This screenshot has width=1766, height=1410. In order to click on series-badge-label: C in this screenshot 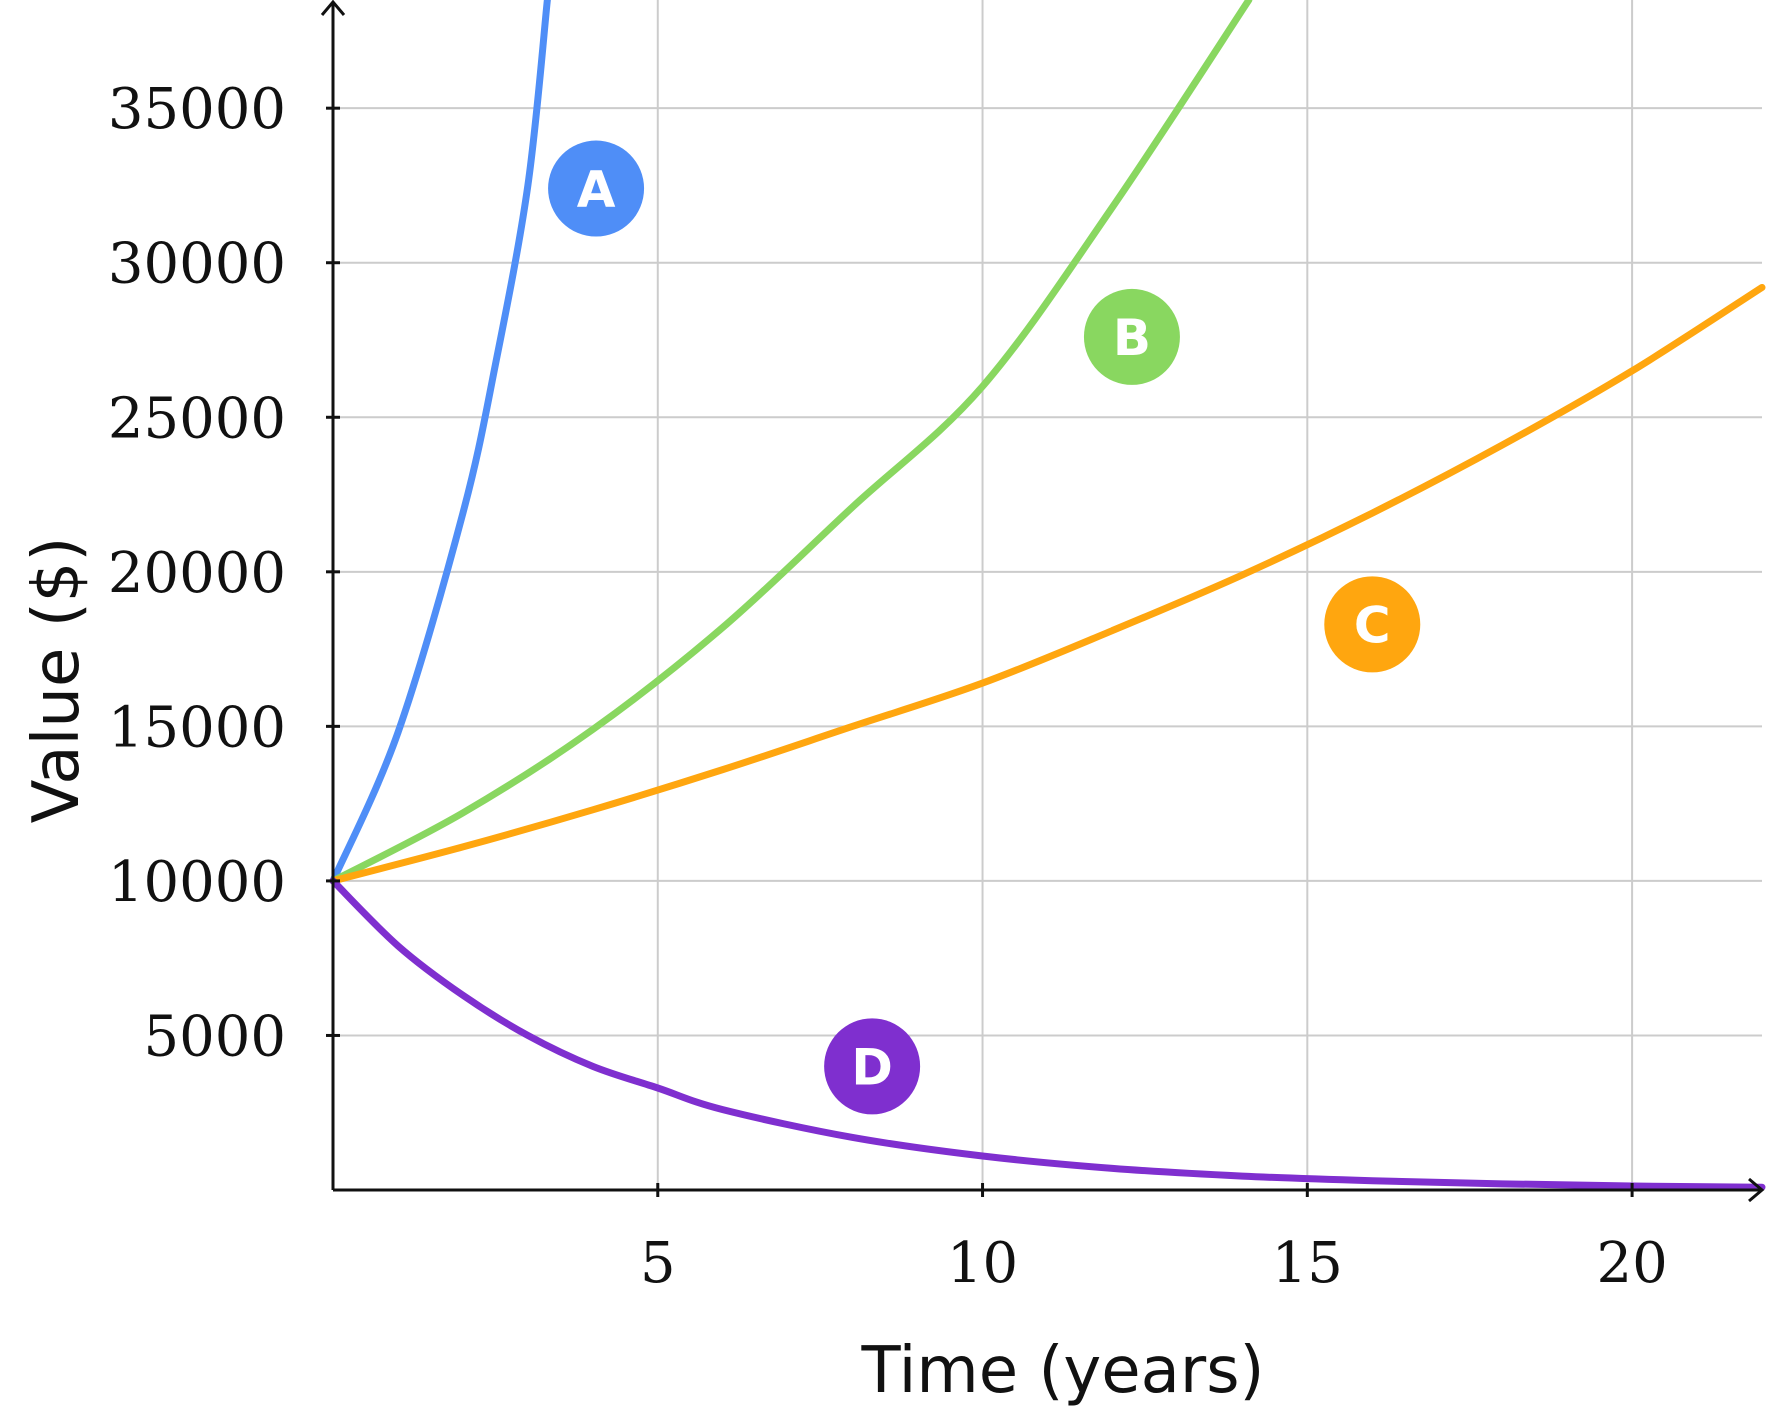, I will do `click(1372, 625)`.